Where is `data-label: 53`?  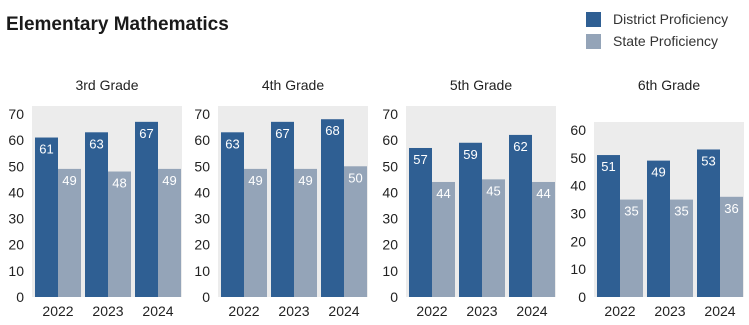
data-label: 53 is located at coordinates (708, 160).